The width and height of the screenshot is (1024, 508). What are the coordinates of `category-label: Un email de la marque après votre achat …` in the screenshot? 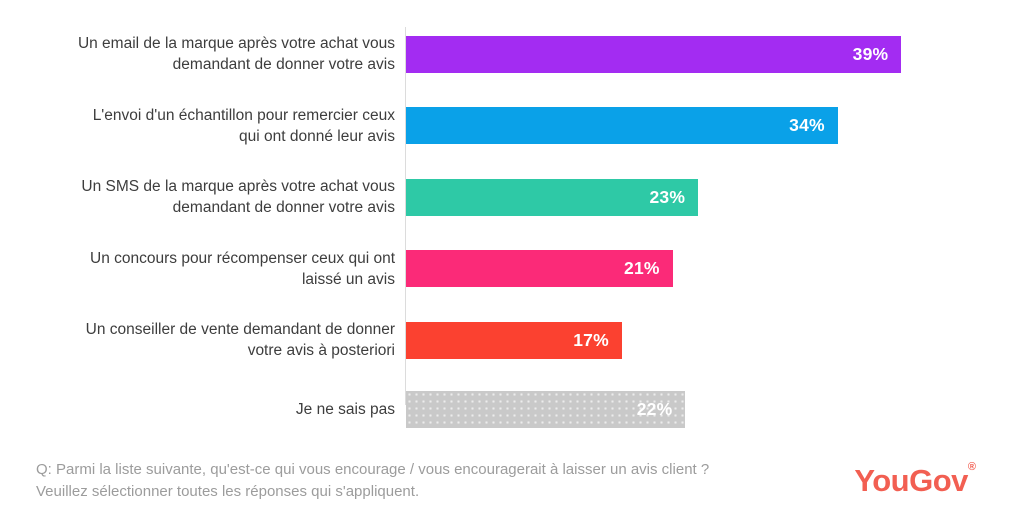 It's located at (236, 54).